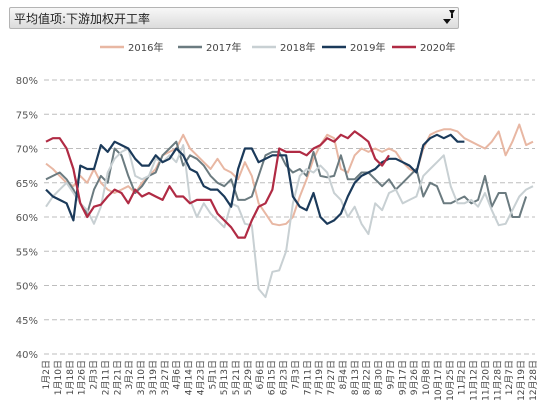 The image size is (550, 414). What do you see at coordinates (46, 374) in the screenshot?
I see `x-tick-label: 1月2日` at bounding box center [46, 374].